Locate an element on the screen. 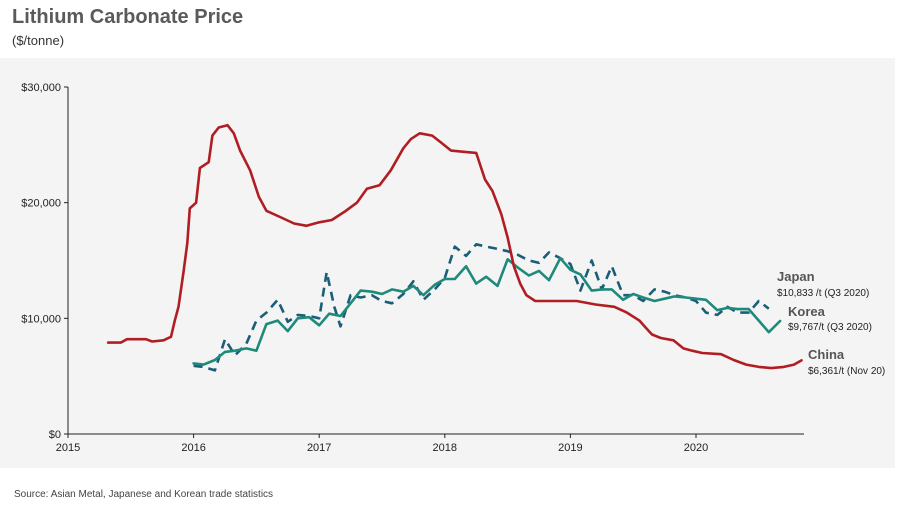 The width and height of the screenshot is (906, 510). y-tick-label: $30,000 is located at coordinates (41, 88).